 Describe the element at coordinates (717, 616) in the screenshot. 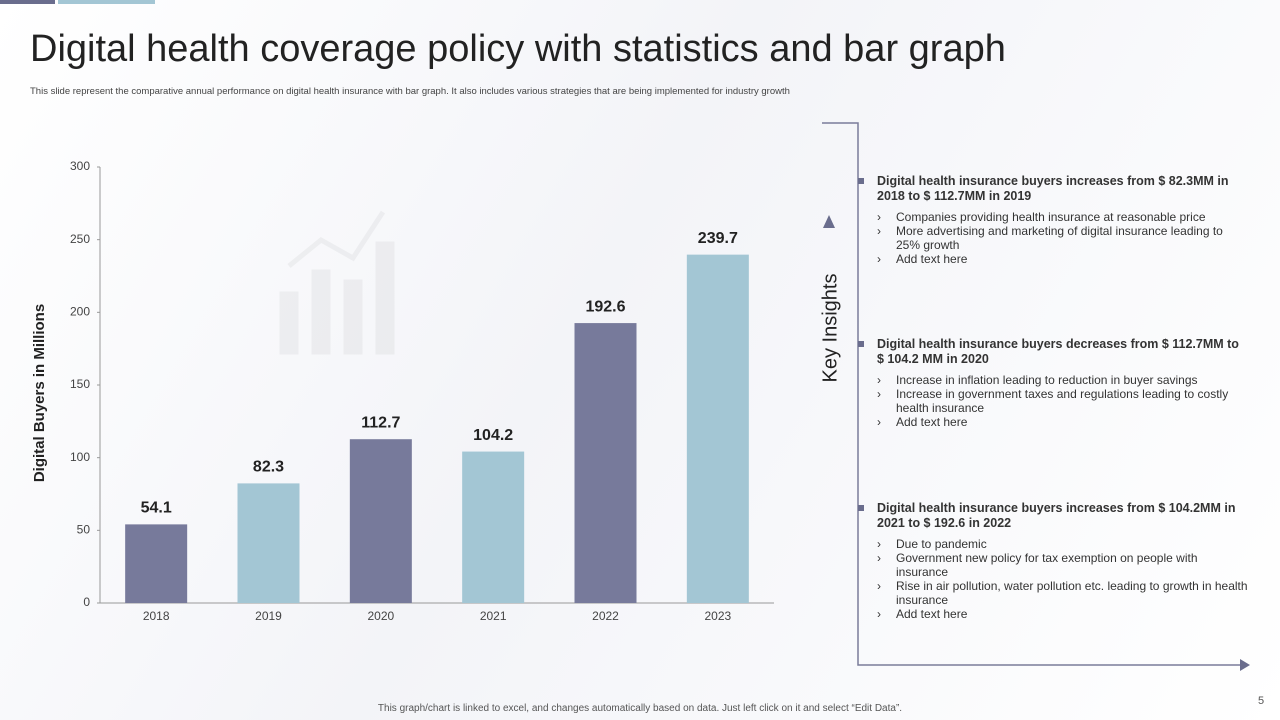

I see `x-tick-label: 2023` at that location.